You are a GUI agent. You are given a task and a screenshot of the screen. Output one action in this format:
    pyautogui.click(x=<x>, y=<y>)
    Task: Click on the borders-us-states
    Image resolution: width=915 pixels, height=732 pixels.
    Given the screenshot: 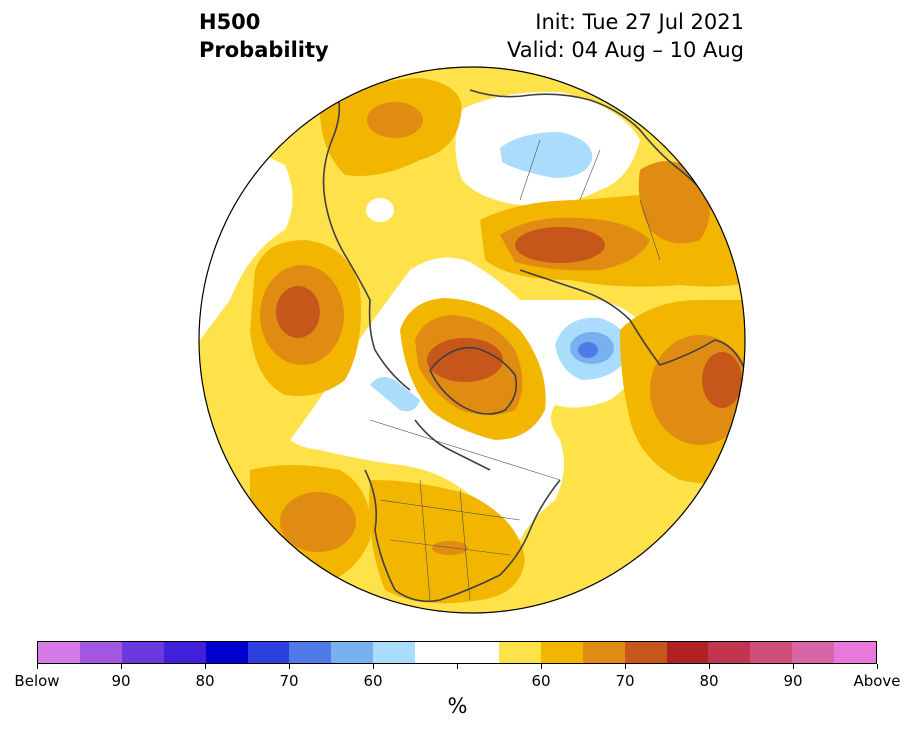 What is the action you would take?
    pyautogui.click(x=450, y=540)
    